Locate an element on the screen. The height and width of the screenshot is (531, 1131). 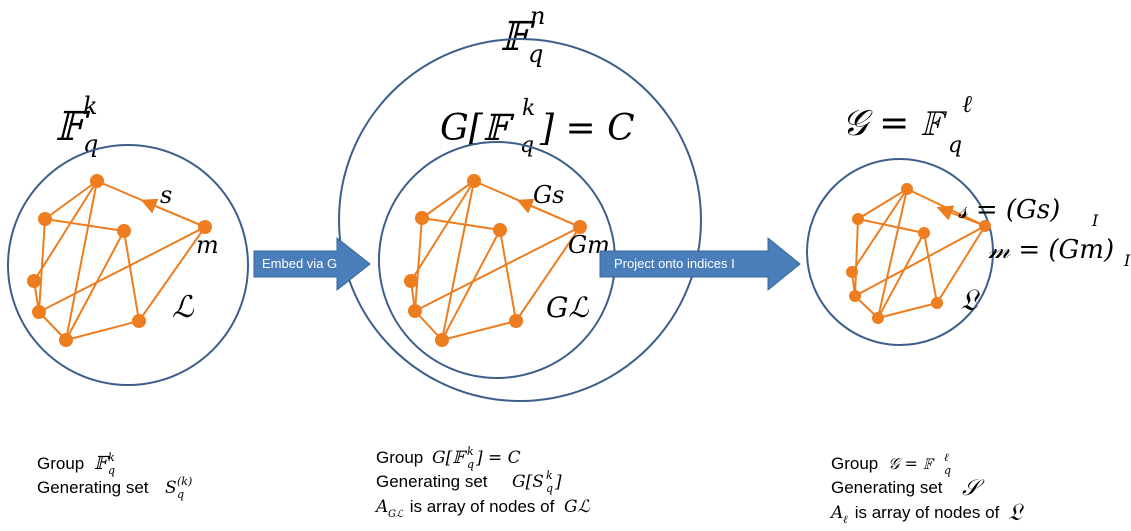
right-graph-nodes is located at coordinates (918, 253).